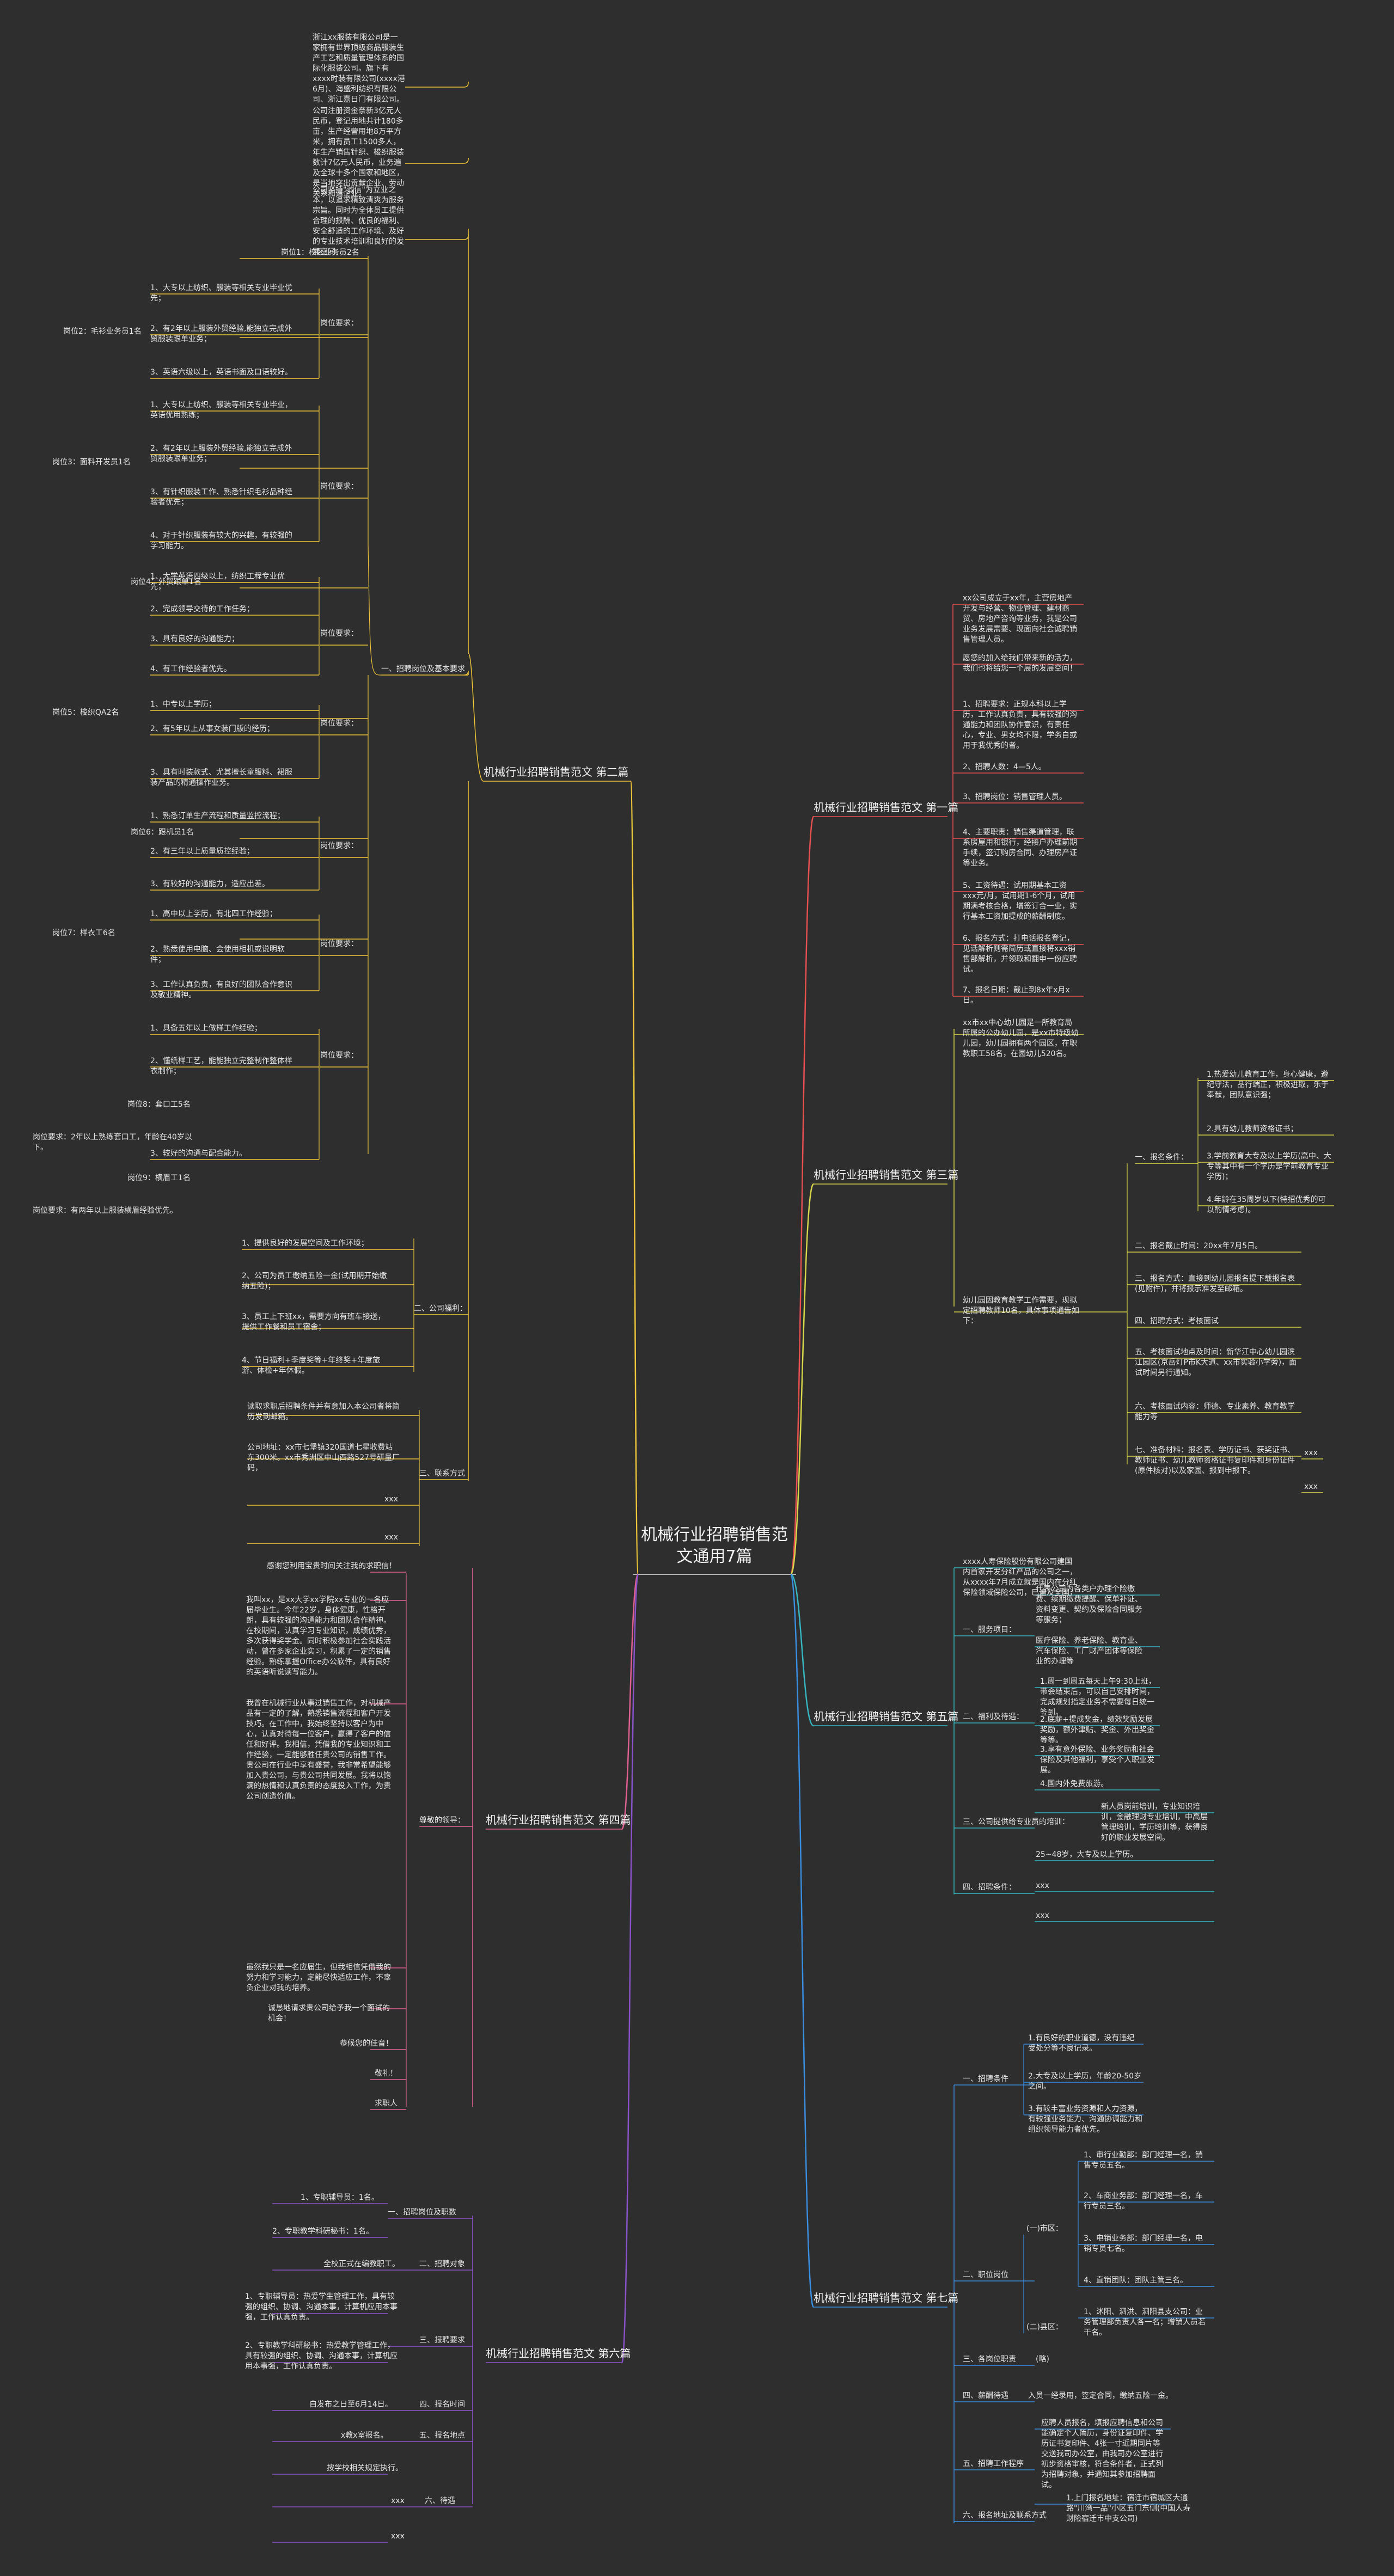  What do you see at coordinates (221, 989) in the screenshot?
I see `b2-job-item: 3、工作认真负责，有良好的团队合作意识及敬业精神。` at bounding box center [221, 989].